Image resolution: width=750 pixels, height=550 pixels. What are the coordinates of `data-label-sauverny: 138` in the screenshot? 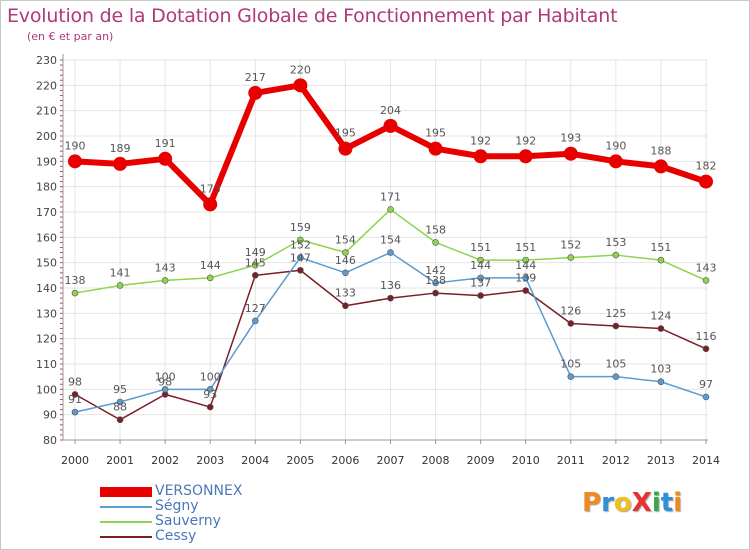 It's located at (75, 280).